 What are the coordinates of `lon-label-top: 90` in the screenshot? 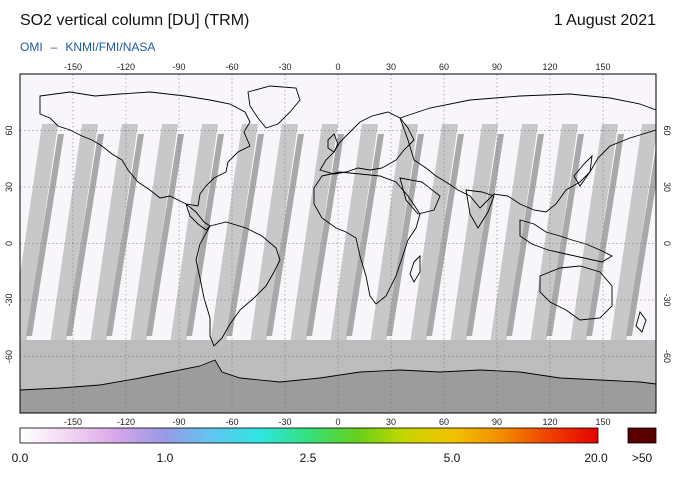 It's located at (497, 67).